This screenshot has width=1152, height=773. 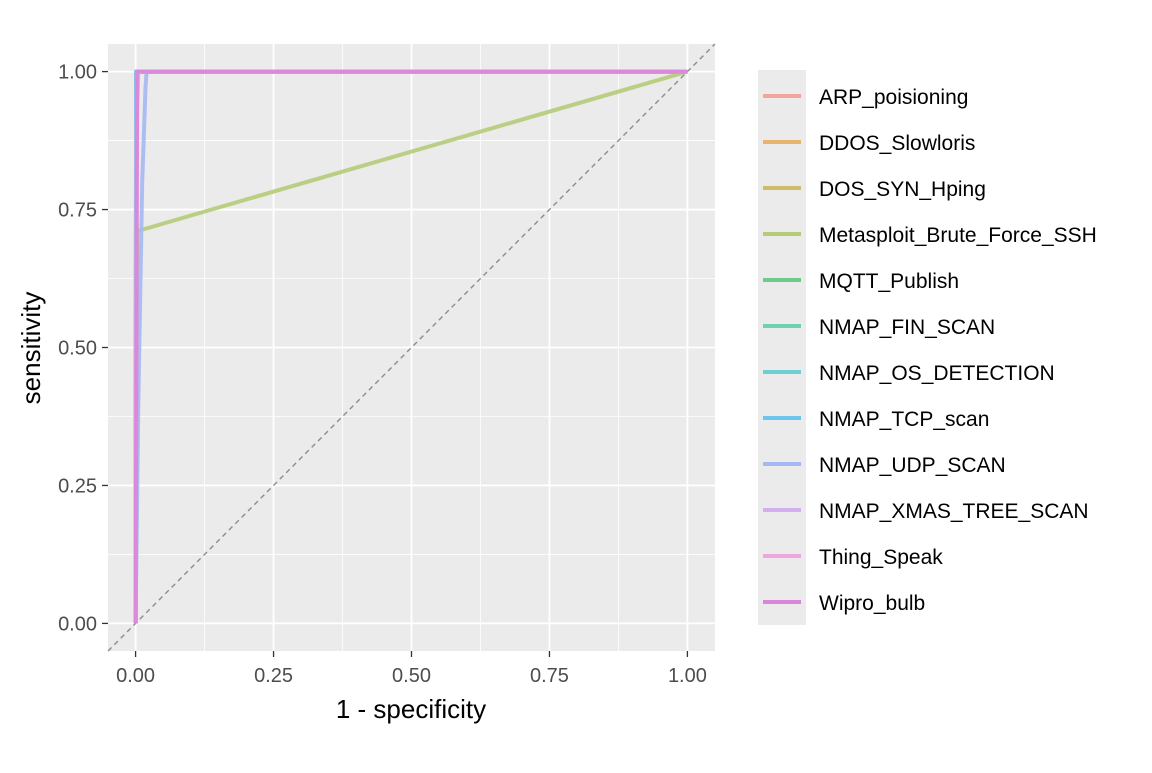 I want to click on y-tick-label: 0.50, so click(x=77, y=349).